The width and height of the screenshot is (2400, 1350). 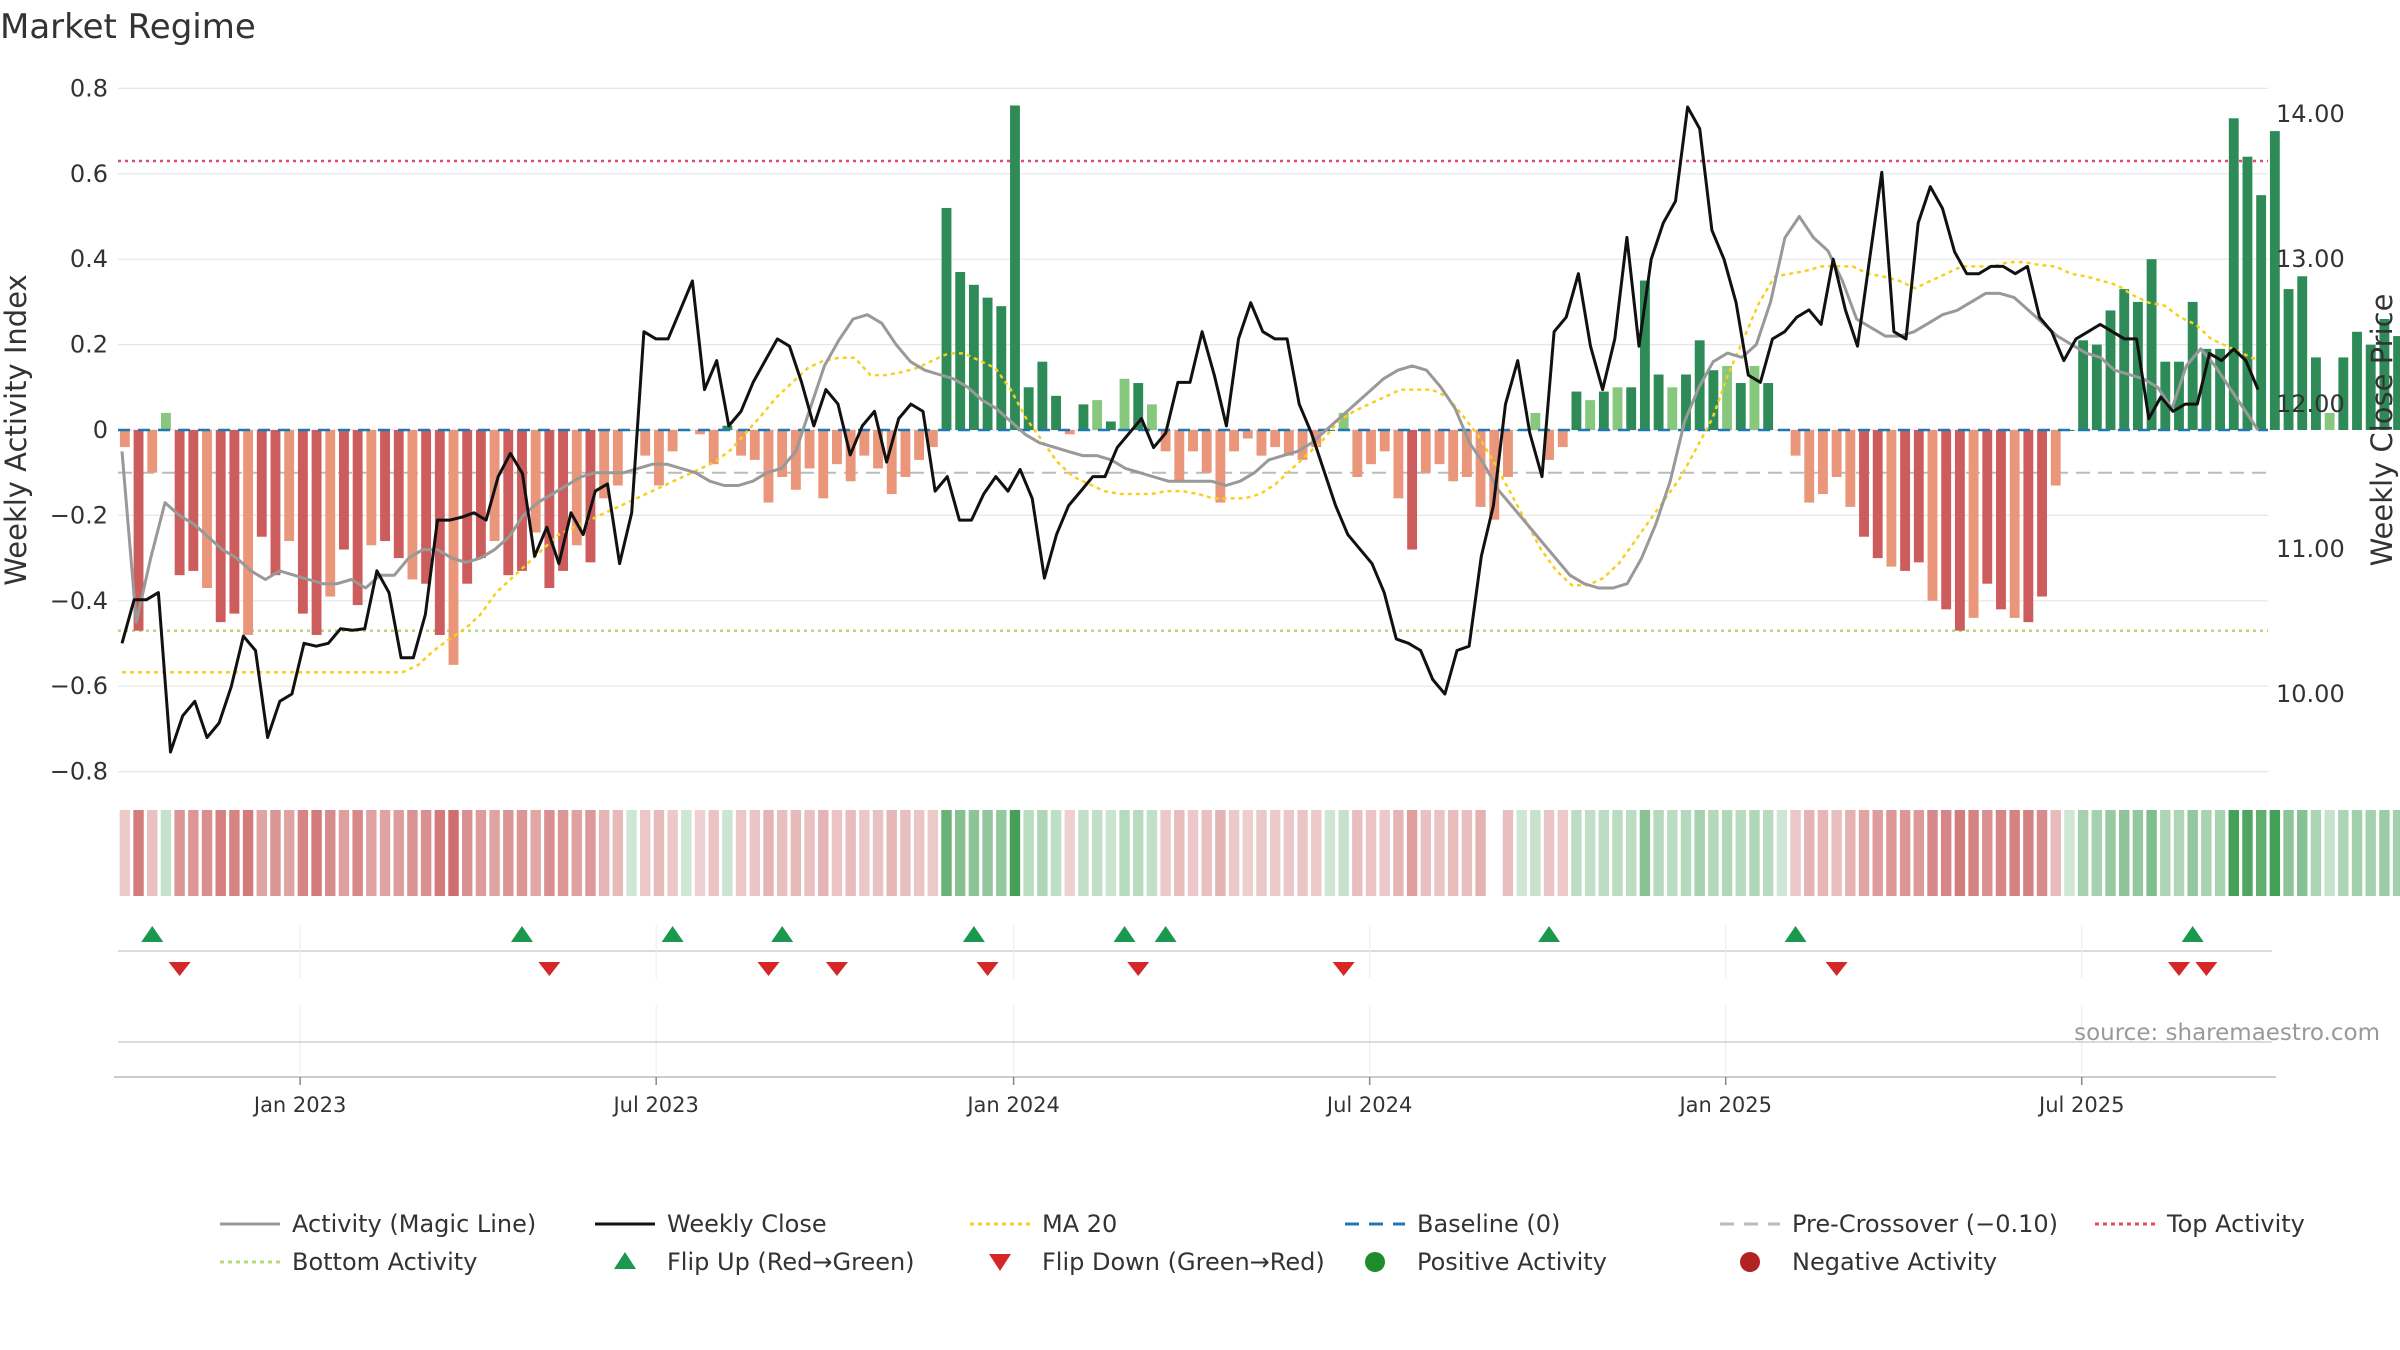 I want to click on regime-strip, so click(x=1259, y=853).